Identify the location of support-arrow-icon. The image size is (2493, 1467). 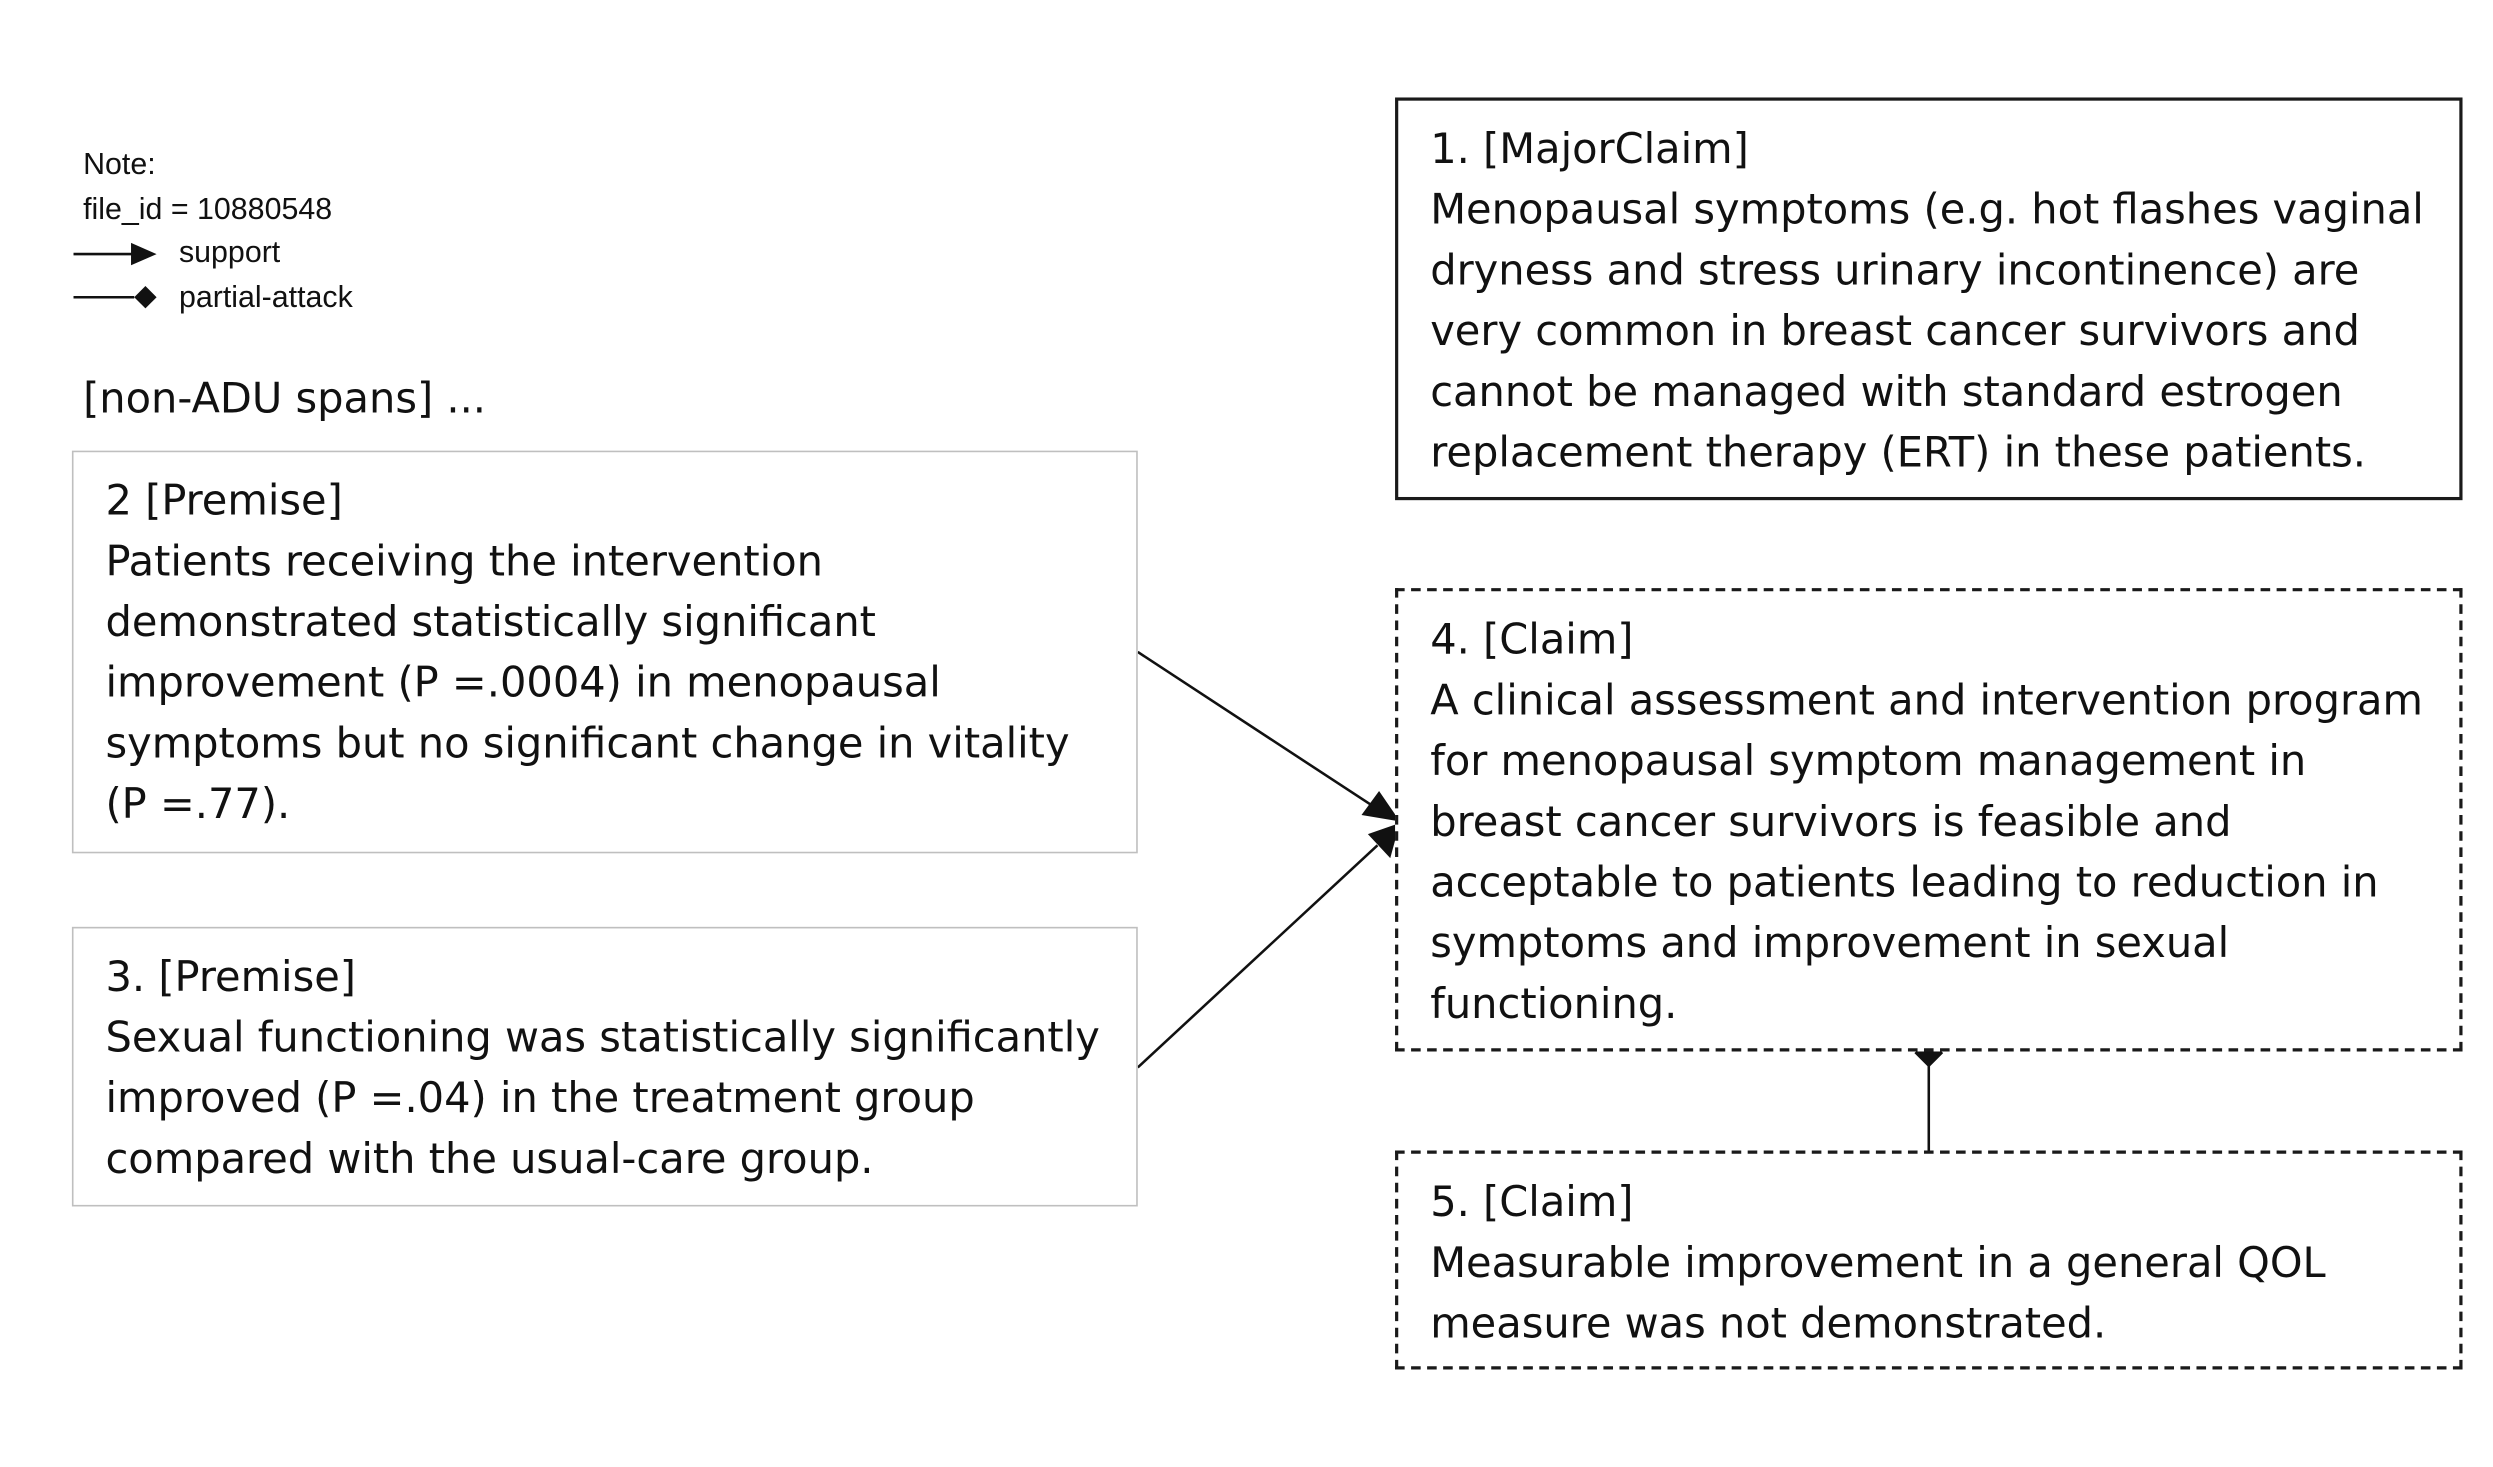
(115, 253).